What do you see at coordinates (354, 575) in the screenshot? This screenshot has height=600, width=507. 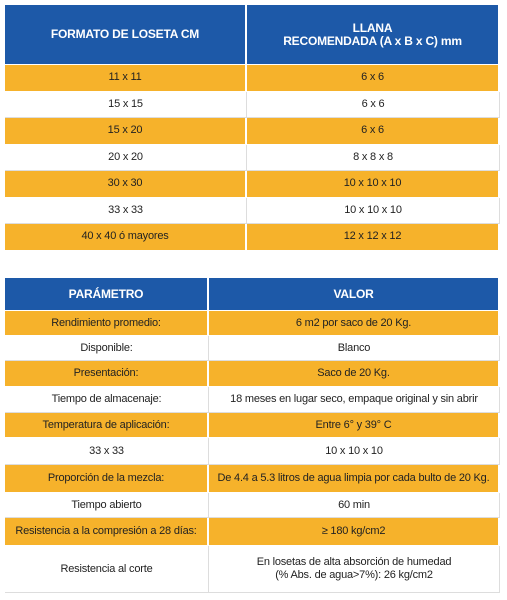 I see `cell-line: (% Abs. de agua>7%): 26 kg/cm2` at bounding box center [354, 575].